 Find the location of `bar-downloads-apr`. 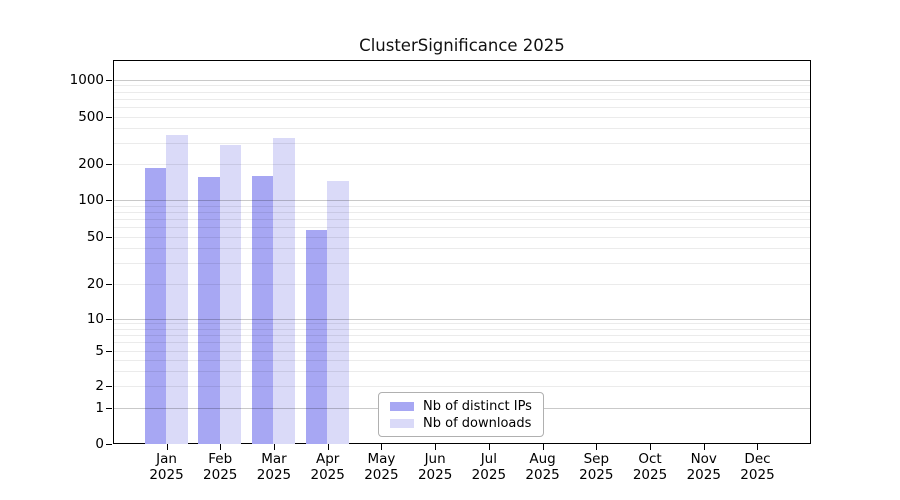

bar-downloads-apr is located at coordinates (338, 312).